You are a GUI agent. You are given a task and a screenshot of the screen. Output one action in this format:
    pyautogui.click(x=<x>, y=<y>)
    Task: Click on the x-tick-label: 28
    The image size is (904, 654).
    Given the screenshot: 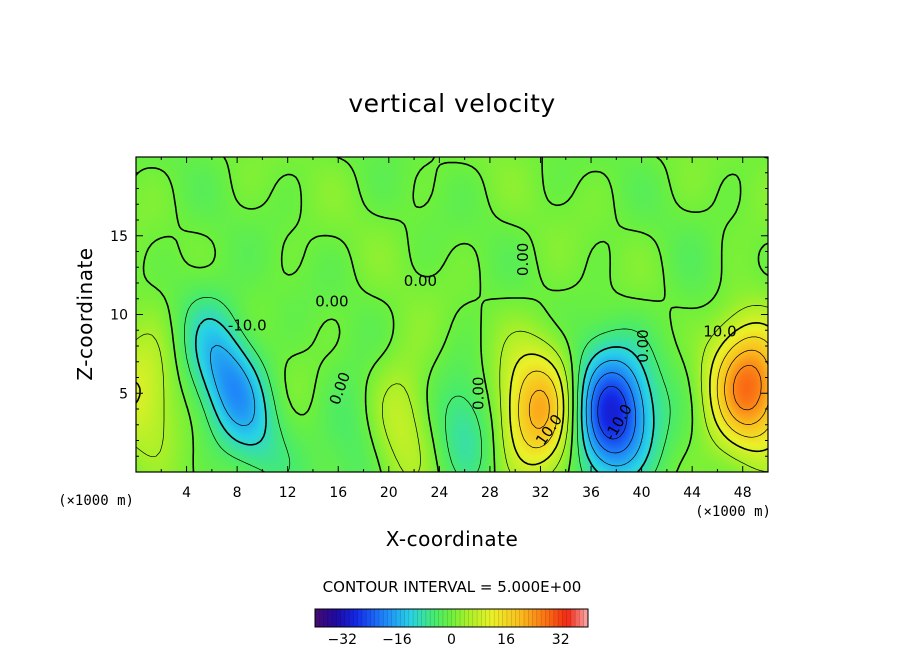 What is the action you would take?
    pyautogui.click(x=490, y=493)
    